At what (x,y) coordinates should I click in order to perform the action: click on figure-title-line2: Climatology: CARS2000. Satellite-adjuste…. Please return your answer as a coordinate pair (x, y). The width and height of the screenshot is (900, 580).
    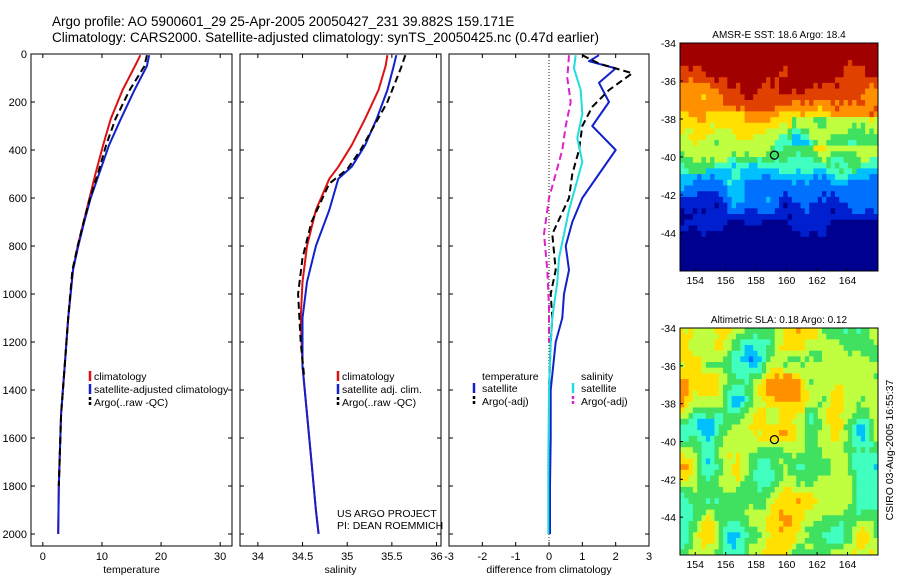
    Looking at the image, I should click on (326, 37).